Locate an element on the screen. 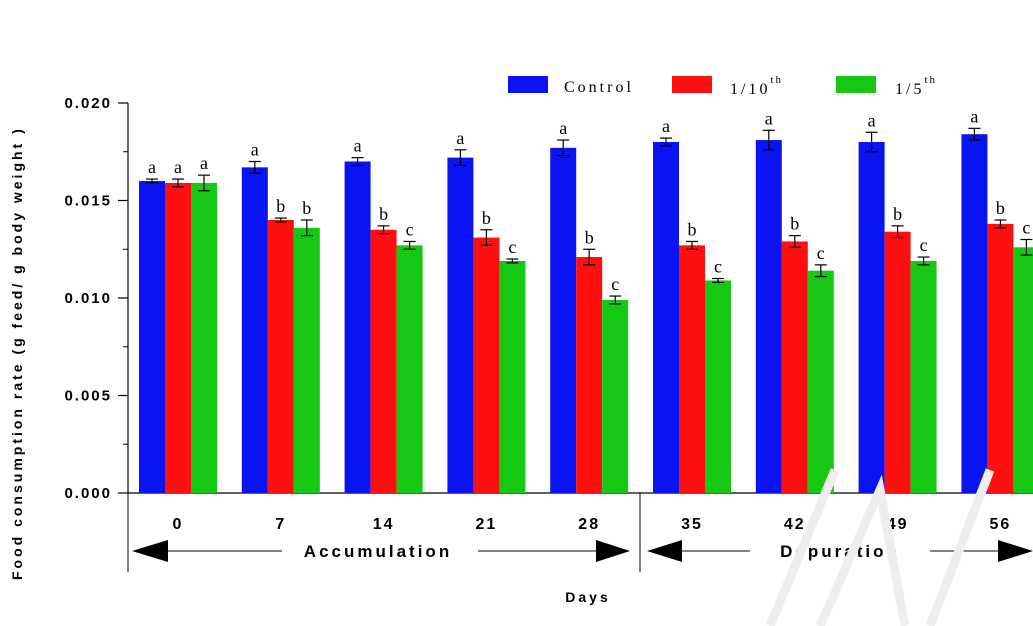 The height and width of the screenshot is (626, 1033). legend-label-fifth-main: 1/5 is located at coordinates (909, 89).